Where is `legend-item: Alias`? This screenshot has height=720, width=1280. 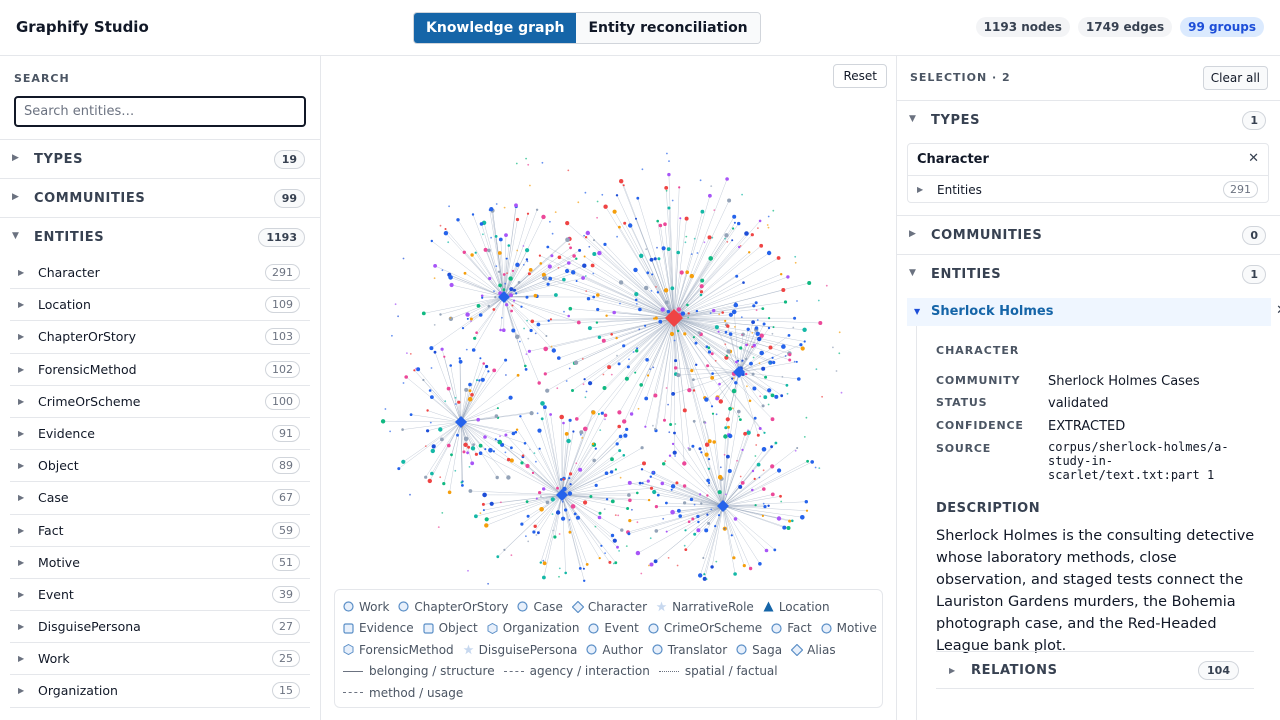 legend-item: Alias is located at coordinates (813, 650).